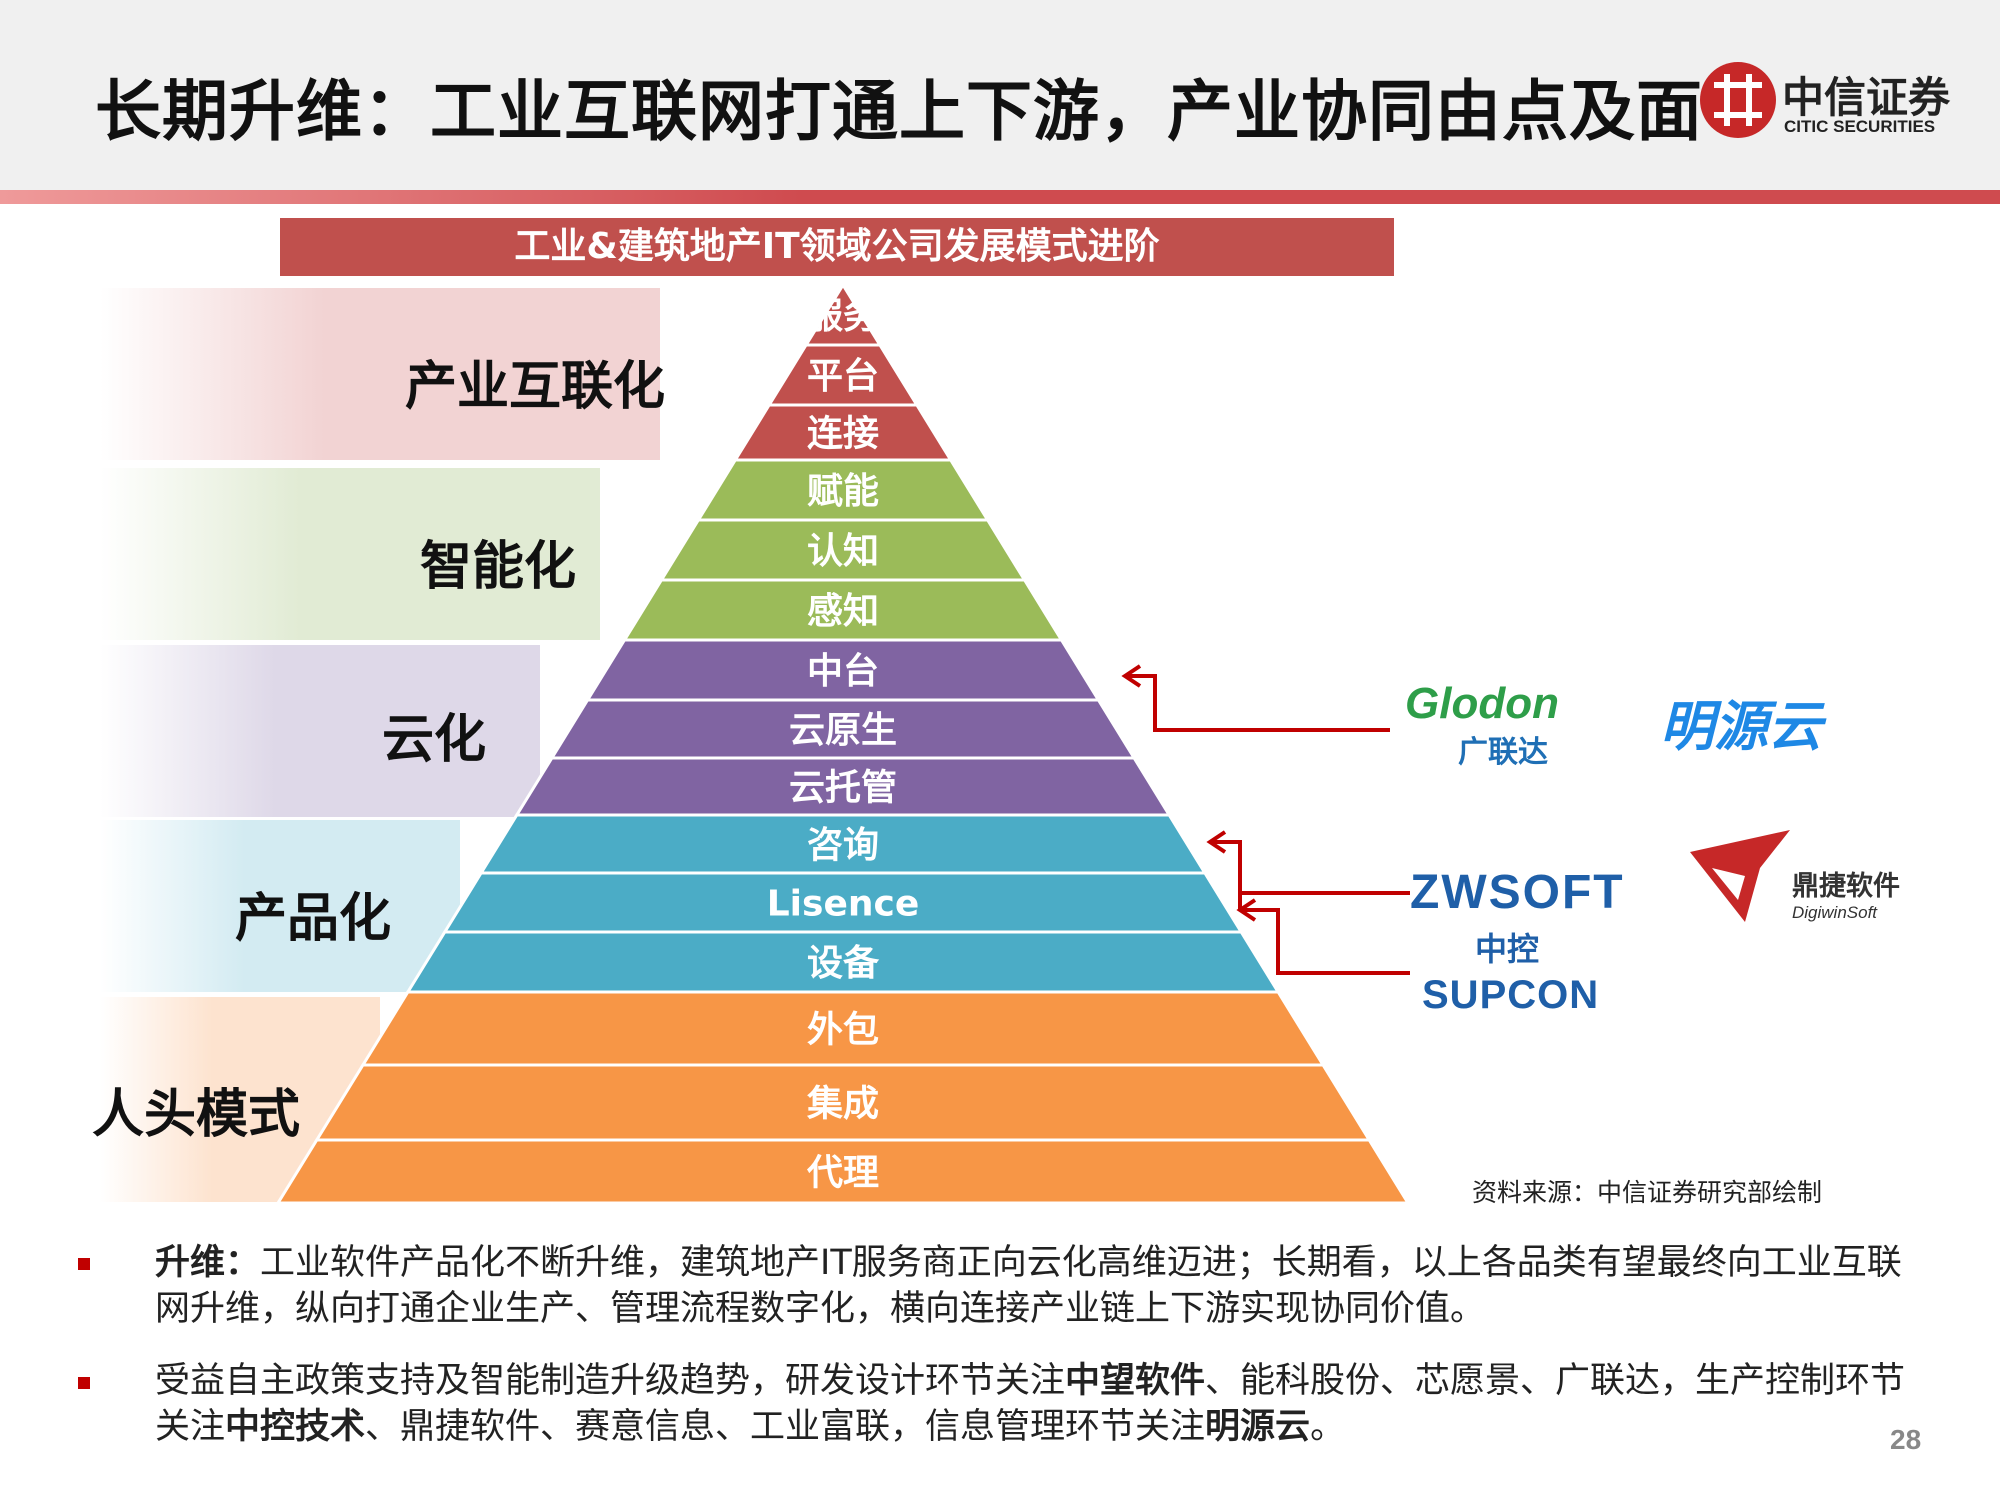 The image size is (2000, 1500). I want to click on logo-text-zh: 中信证券, so click(1866, 97).